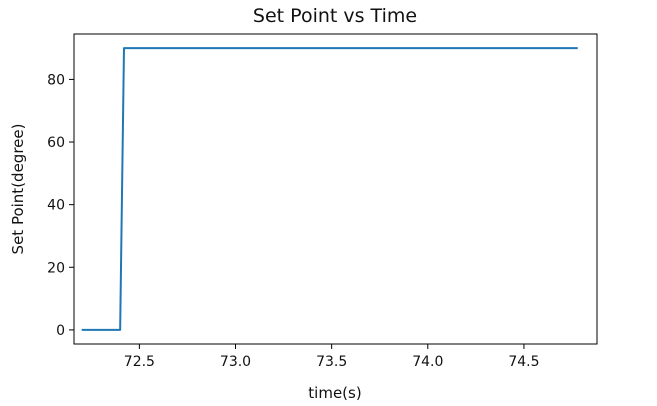 The height and width of the screenshot is (406, 657). What do you see at coordinates (331, 362) in the screenshot?
I see `x-tick-label: 73.5` at bounding box center [331, 362].